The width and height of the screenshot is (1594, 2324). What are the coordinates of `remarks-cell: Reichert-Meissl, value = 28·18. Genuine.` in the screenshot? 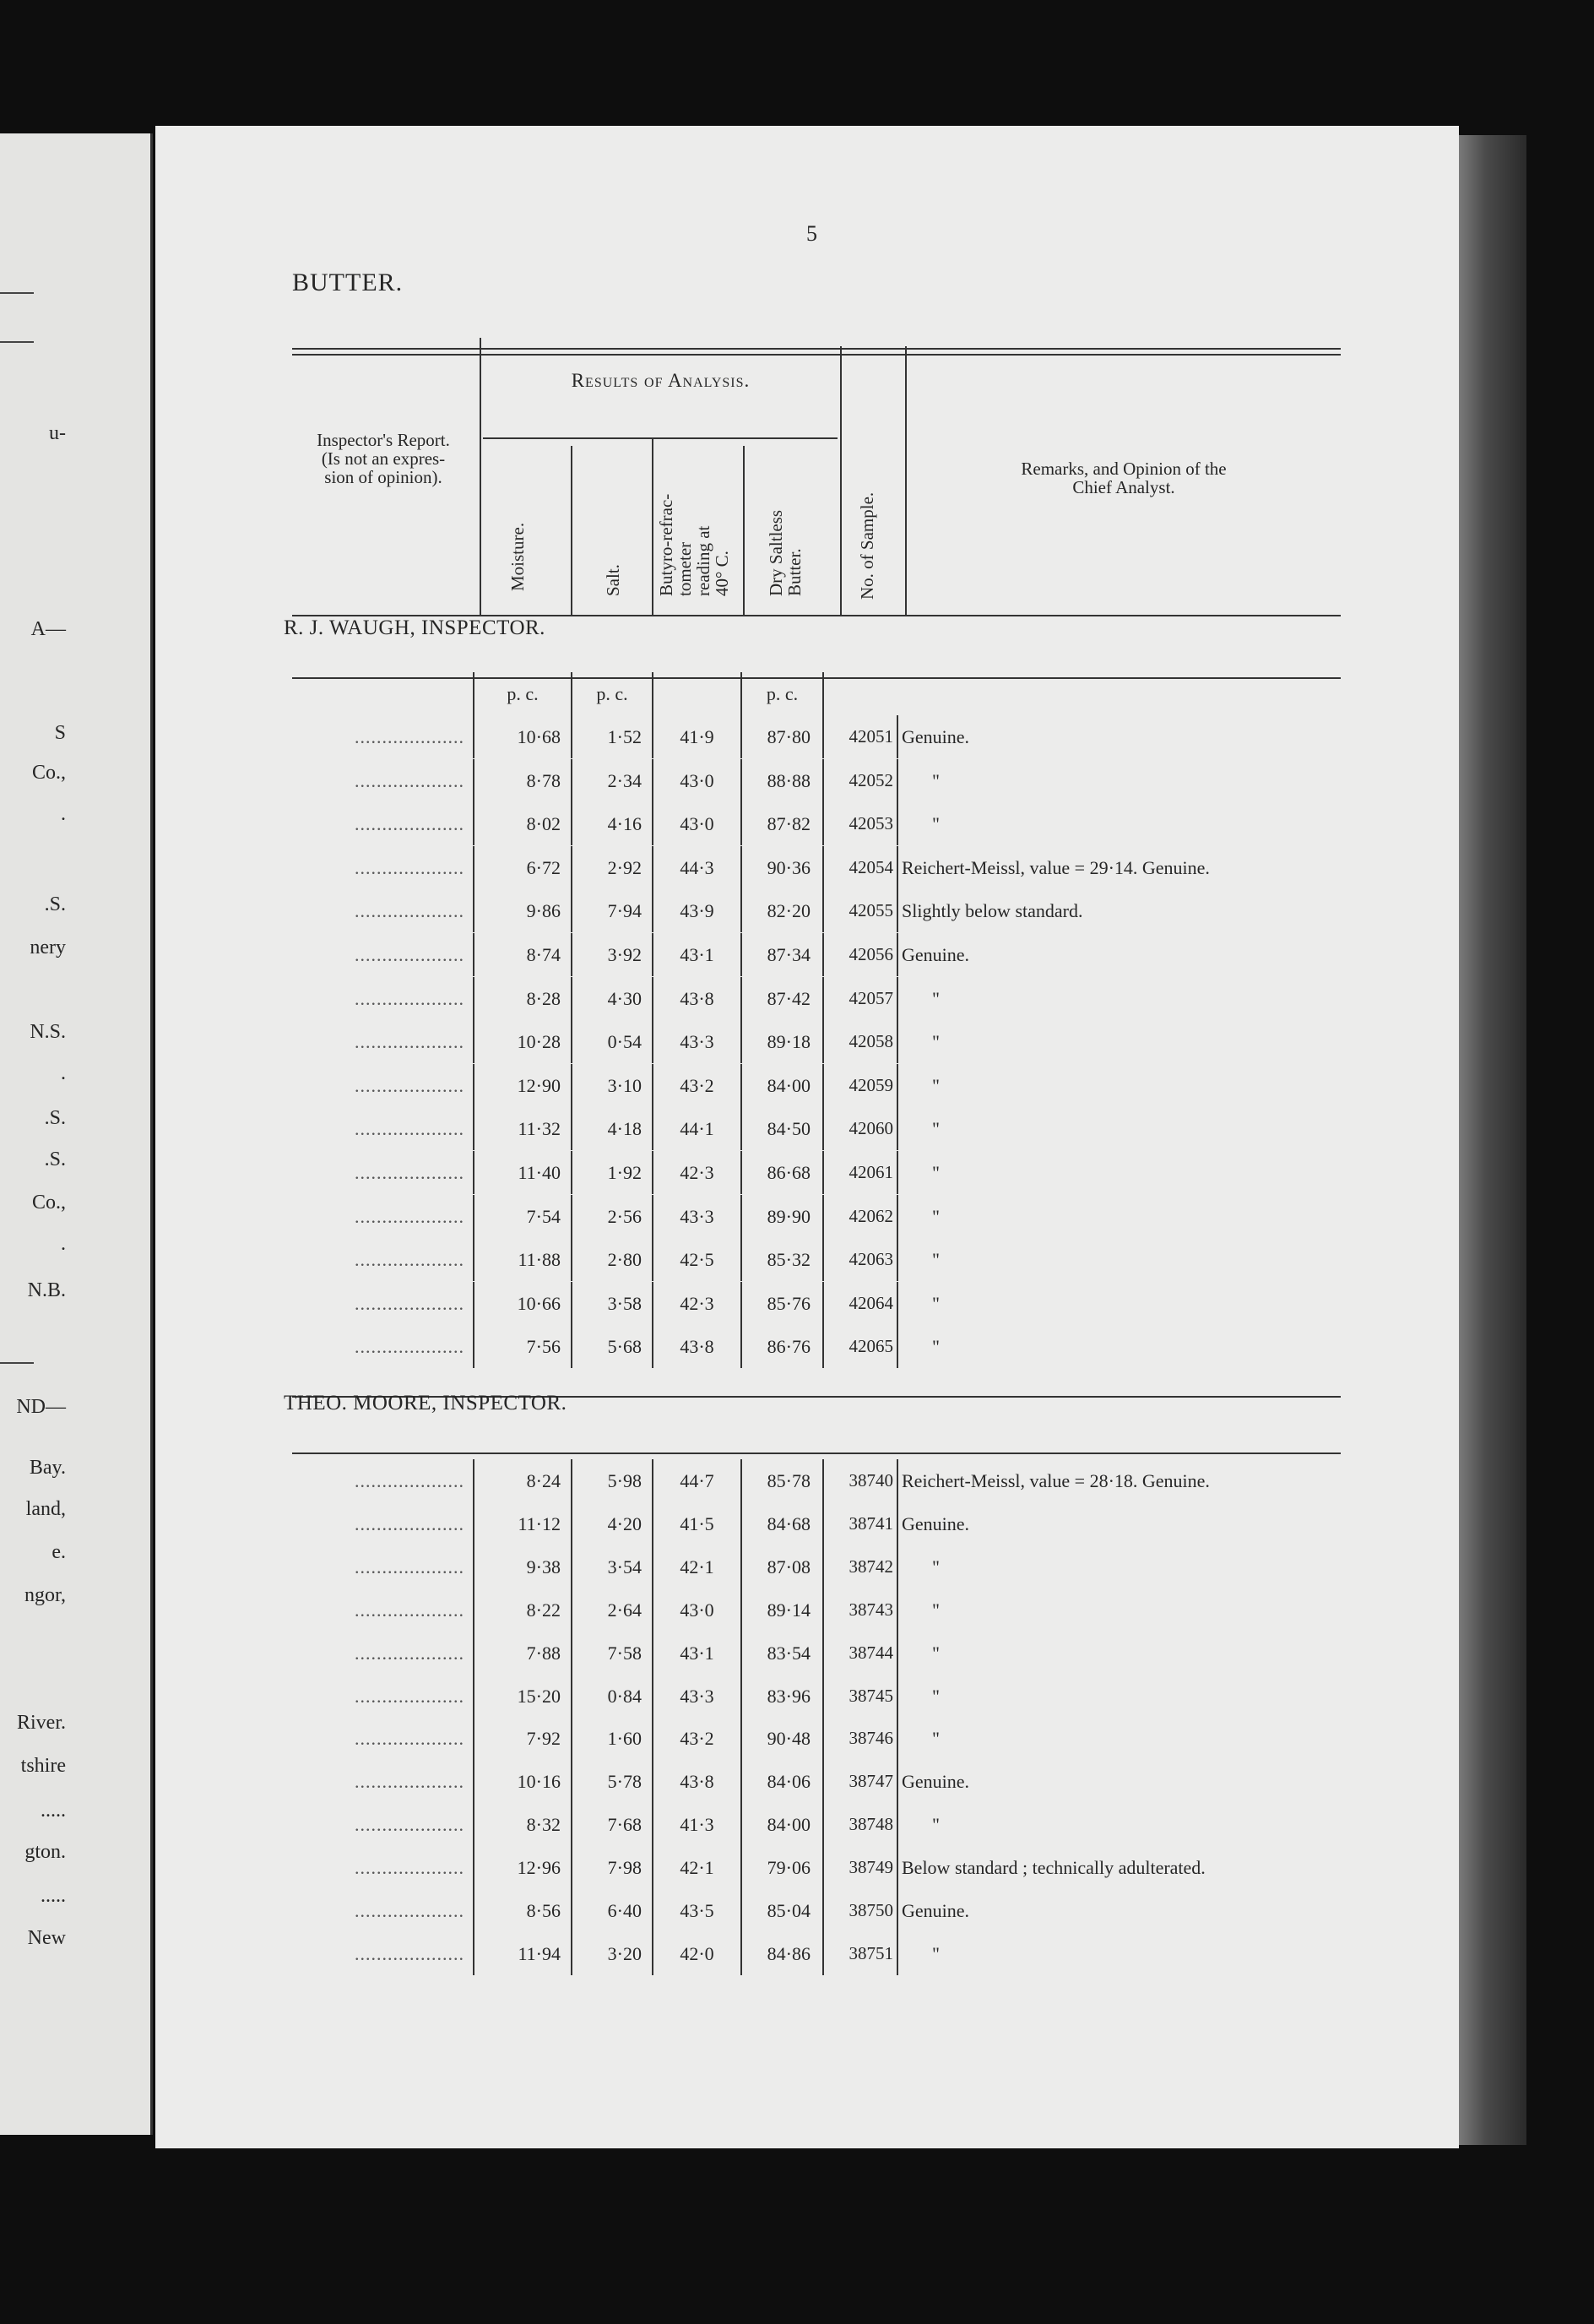 It's located at (1125, 1480).